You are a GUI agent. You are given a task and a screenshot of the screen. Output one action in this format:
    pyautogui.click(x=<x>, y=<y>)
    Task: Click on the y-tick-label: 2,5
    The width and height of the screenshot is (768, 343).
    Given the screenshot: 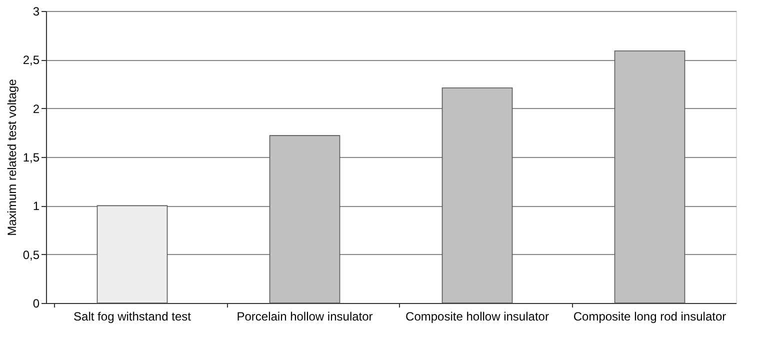 What is the action you would take?
    pyautogui.click(x=31, y=60)
    